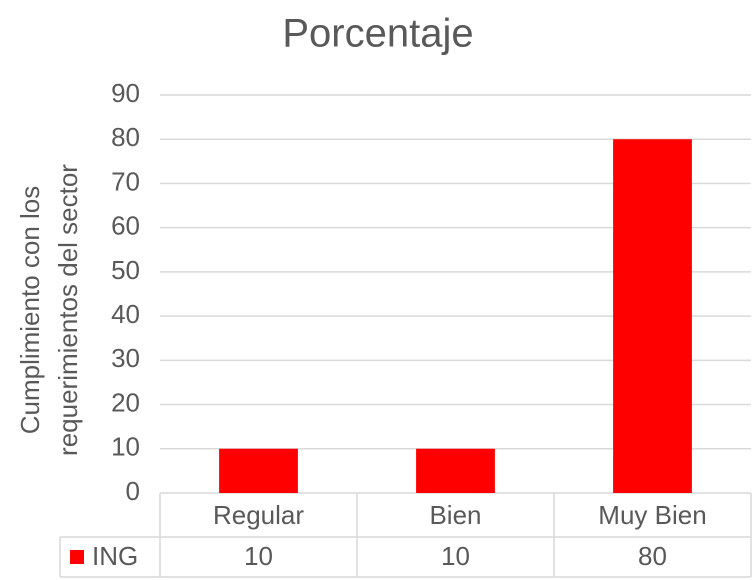  Describe the element at coordinates (125, 181) in the screenshot. I see `y-tick-label: 70` at that location.